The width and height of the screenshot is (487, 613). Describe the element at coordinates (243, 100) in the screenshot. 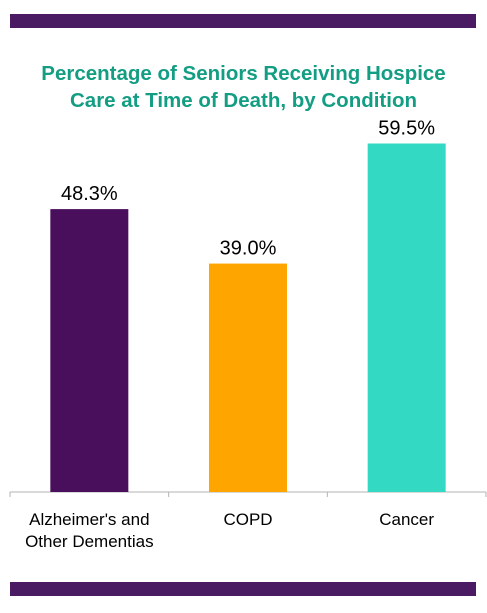

I see `chart-title-line-2: Care at Time of Death, by Condition` at that location.